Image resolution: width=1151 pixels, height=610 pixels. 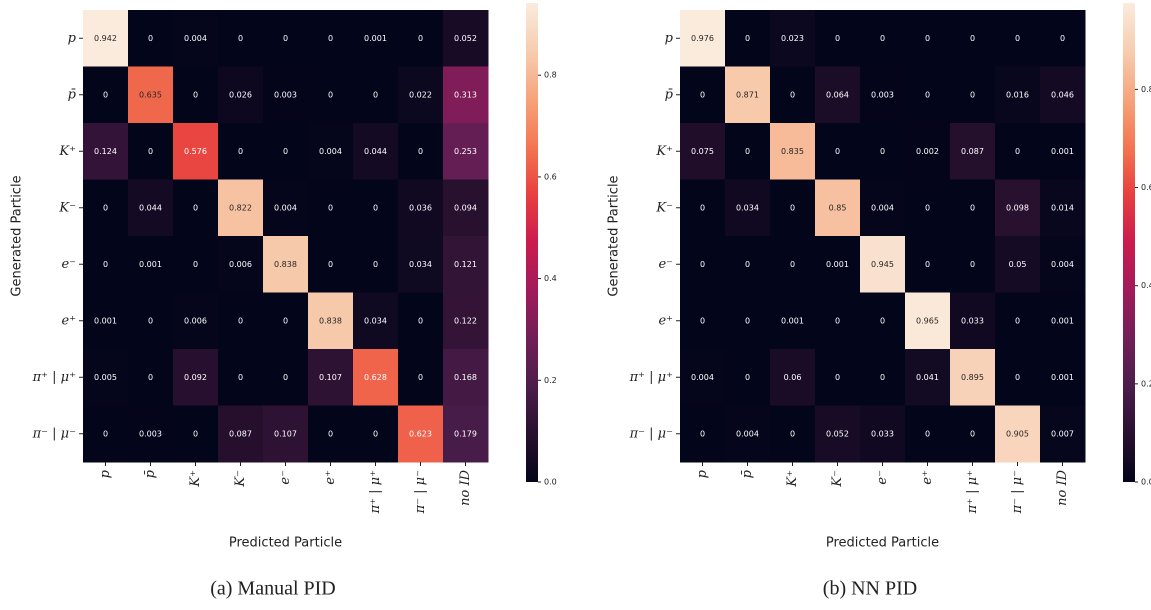 What do you see at coordinates (195, 320) in the screenshot?
I see `cell-label: 0.006` at bounding box center [195, 320].